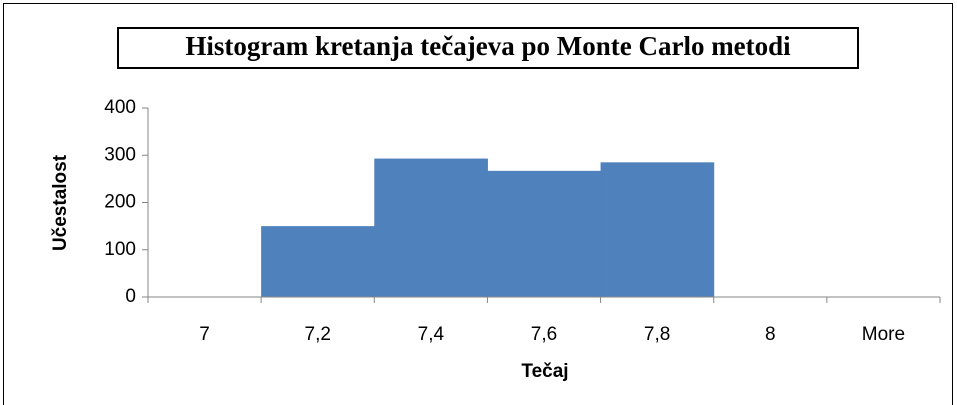 This screenshot has width=957, height=405. What do you see at coordinates (120, 107) in the screenshot?
I see `y-tick-label: 400` at bounding box center [120, 107].